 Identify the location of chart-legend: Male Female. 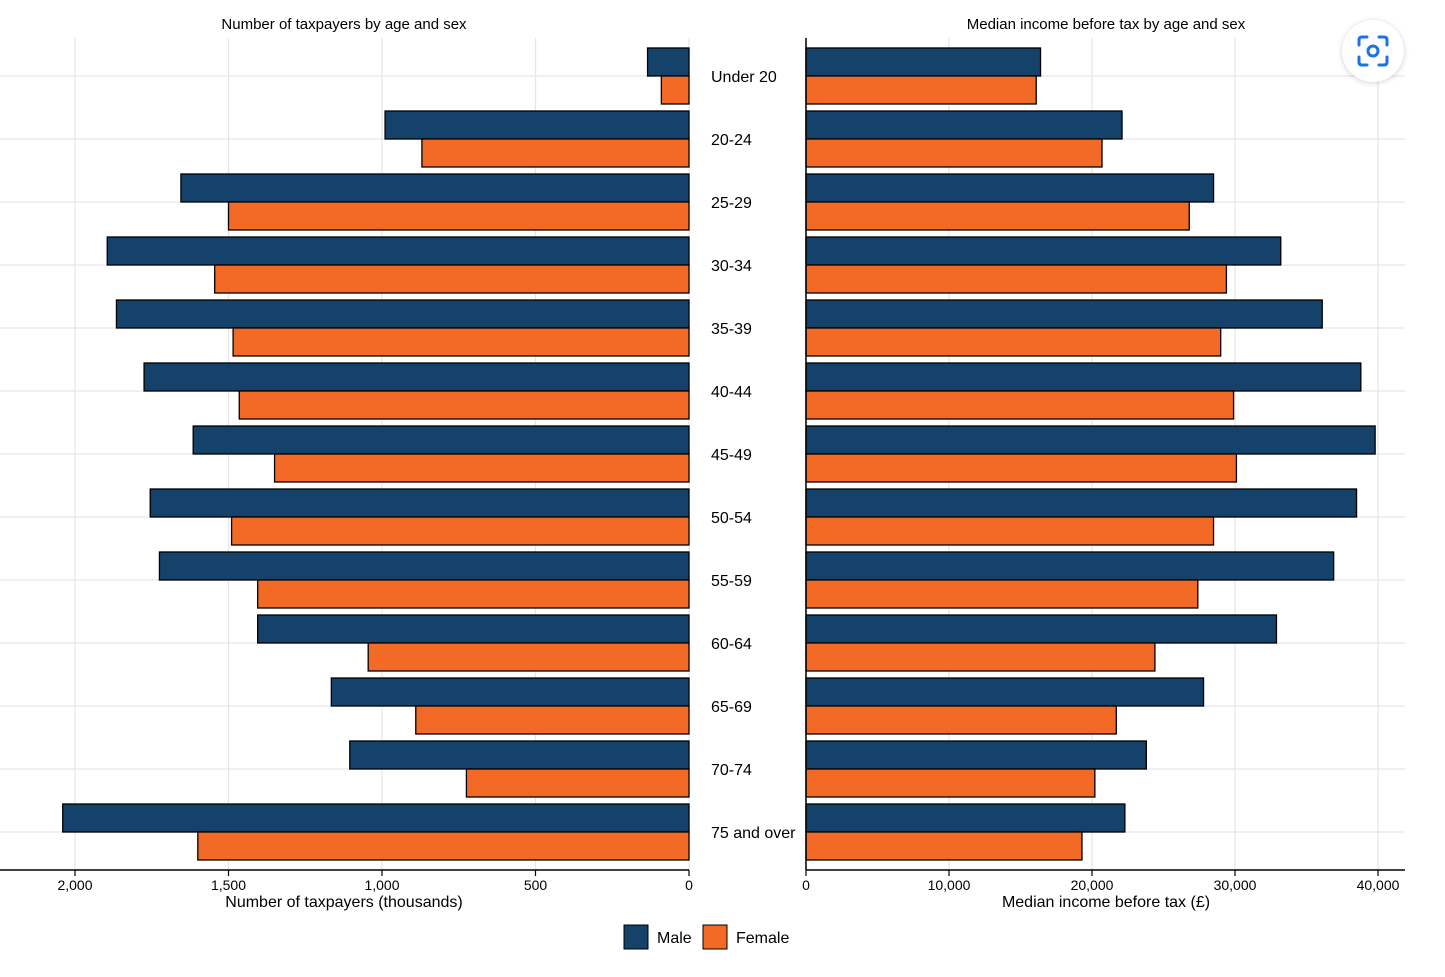
(706, 937).